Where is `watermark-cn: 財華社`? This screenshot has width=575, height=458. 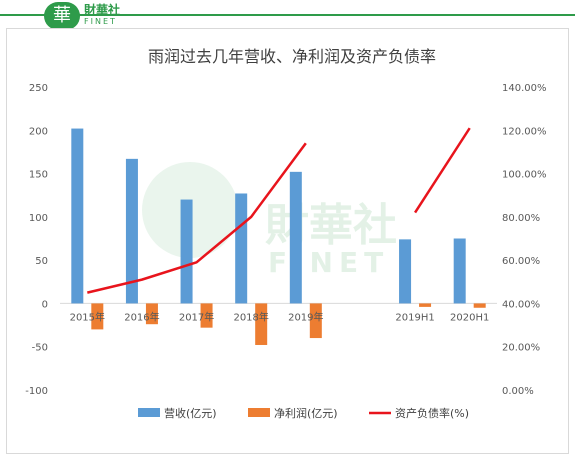 watermark-cn: 財華社 is located at coordinates (331, 225).